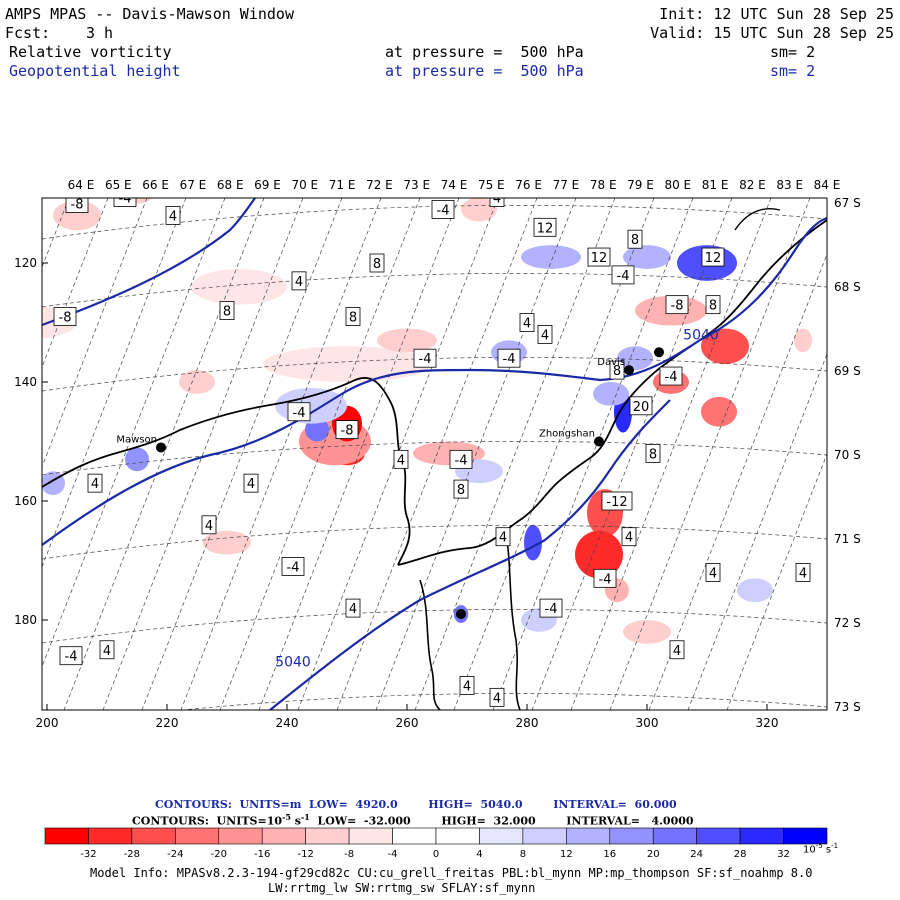  I want to click on vorticity-label: 12, so click(545, 227).